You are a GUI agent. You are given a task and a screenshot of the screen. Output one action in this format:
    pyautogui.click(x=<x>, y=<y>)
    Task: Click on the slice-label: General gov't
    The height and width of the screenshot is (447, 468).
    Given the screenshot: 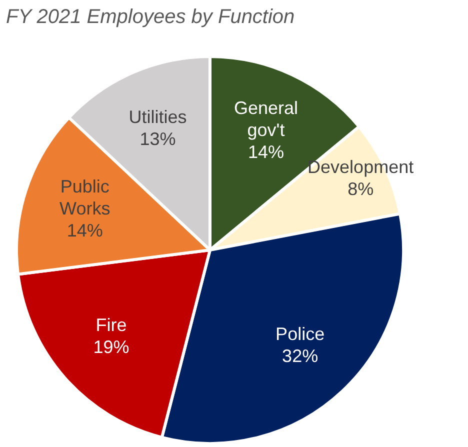 What is the action you would take?
    pyautogui.click(x=266, y=119)
    